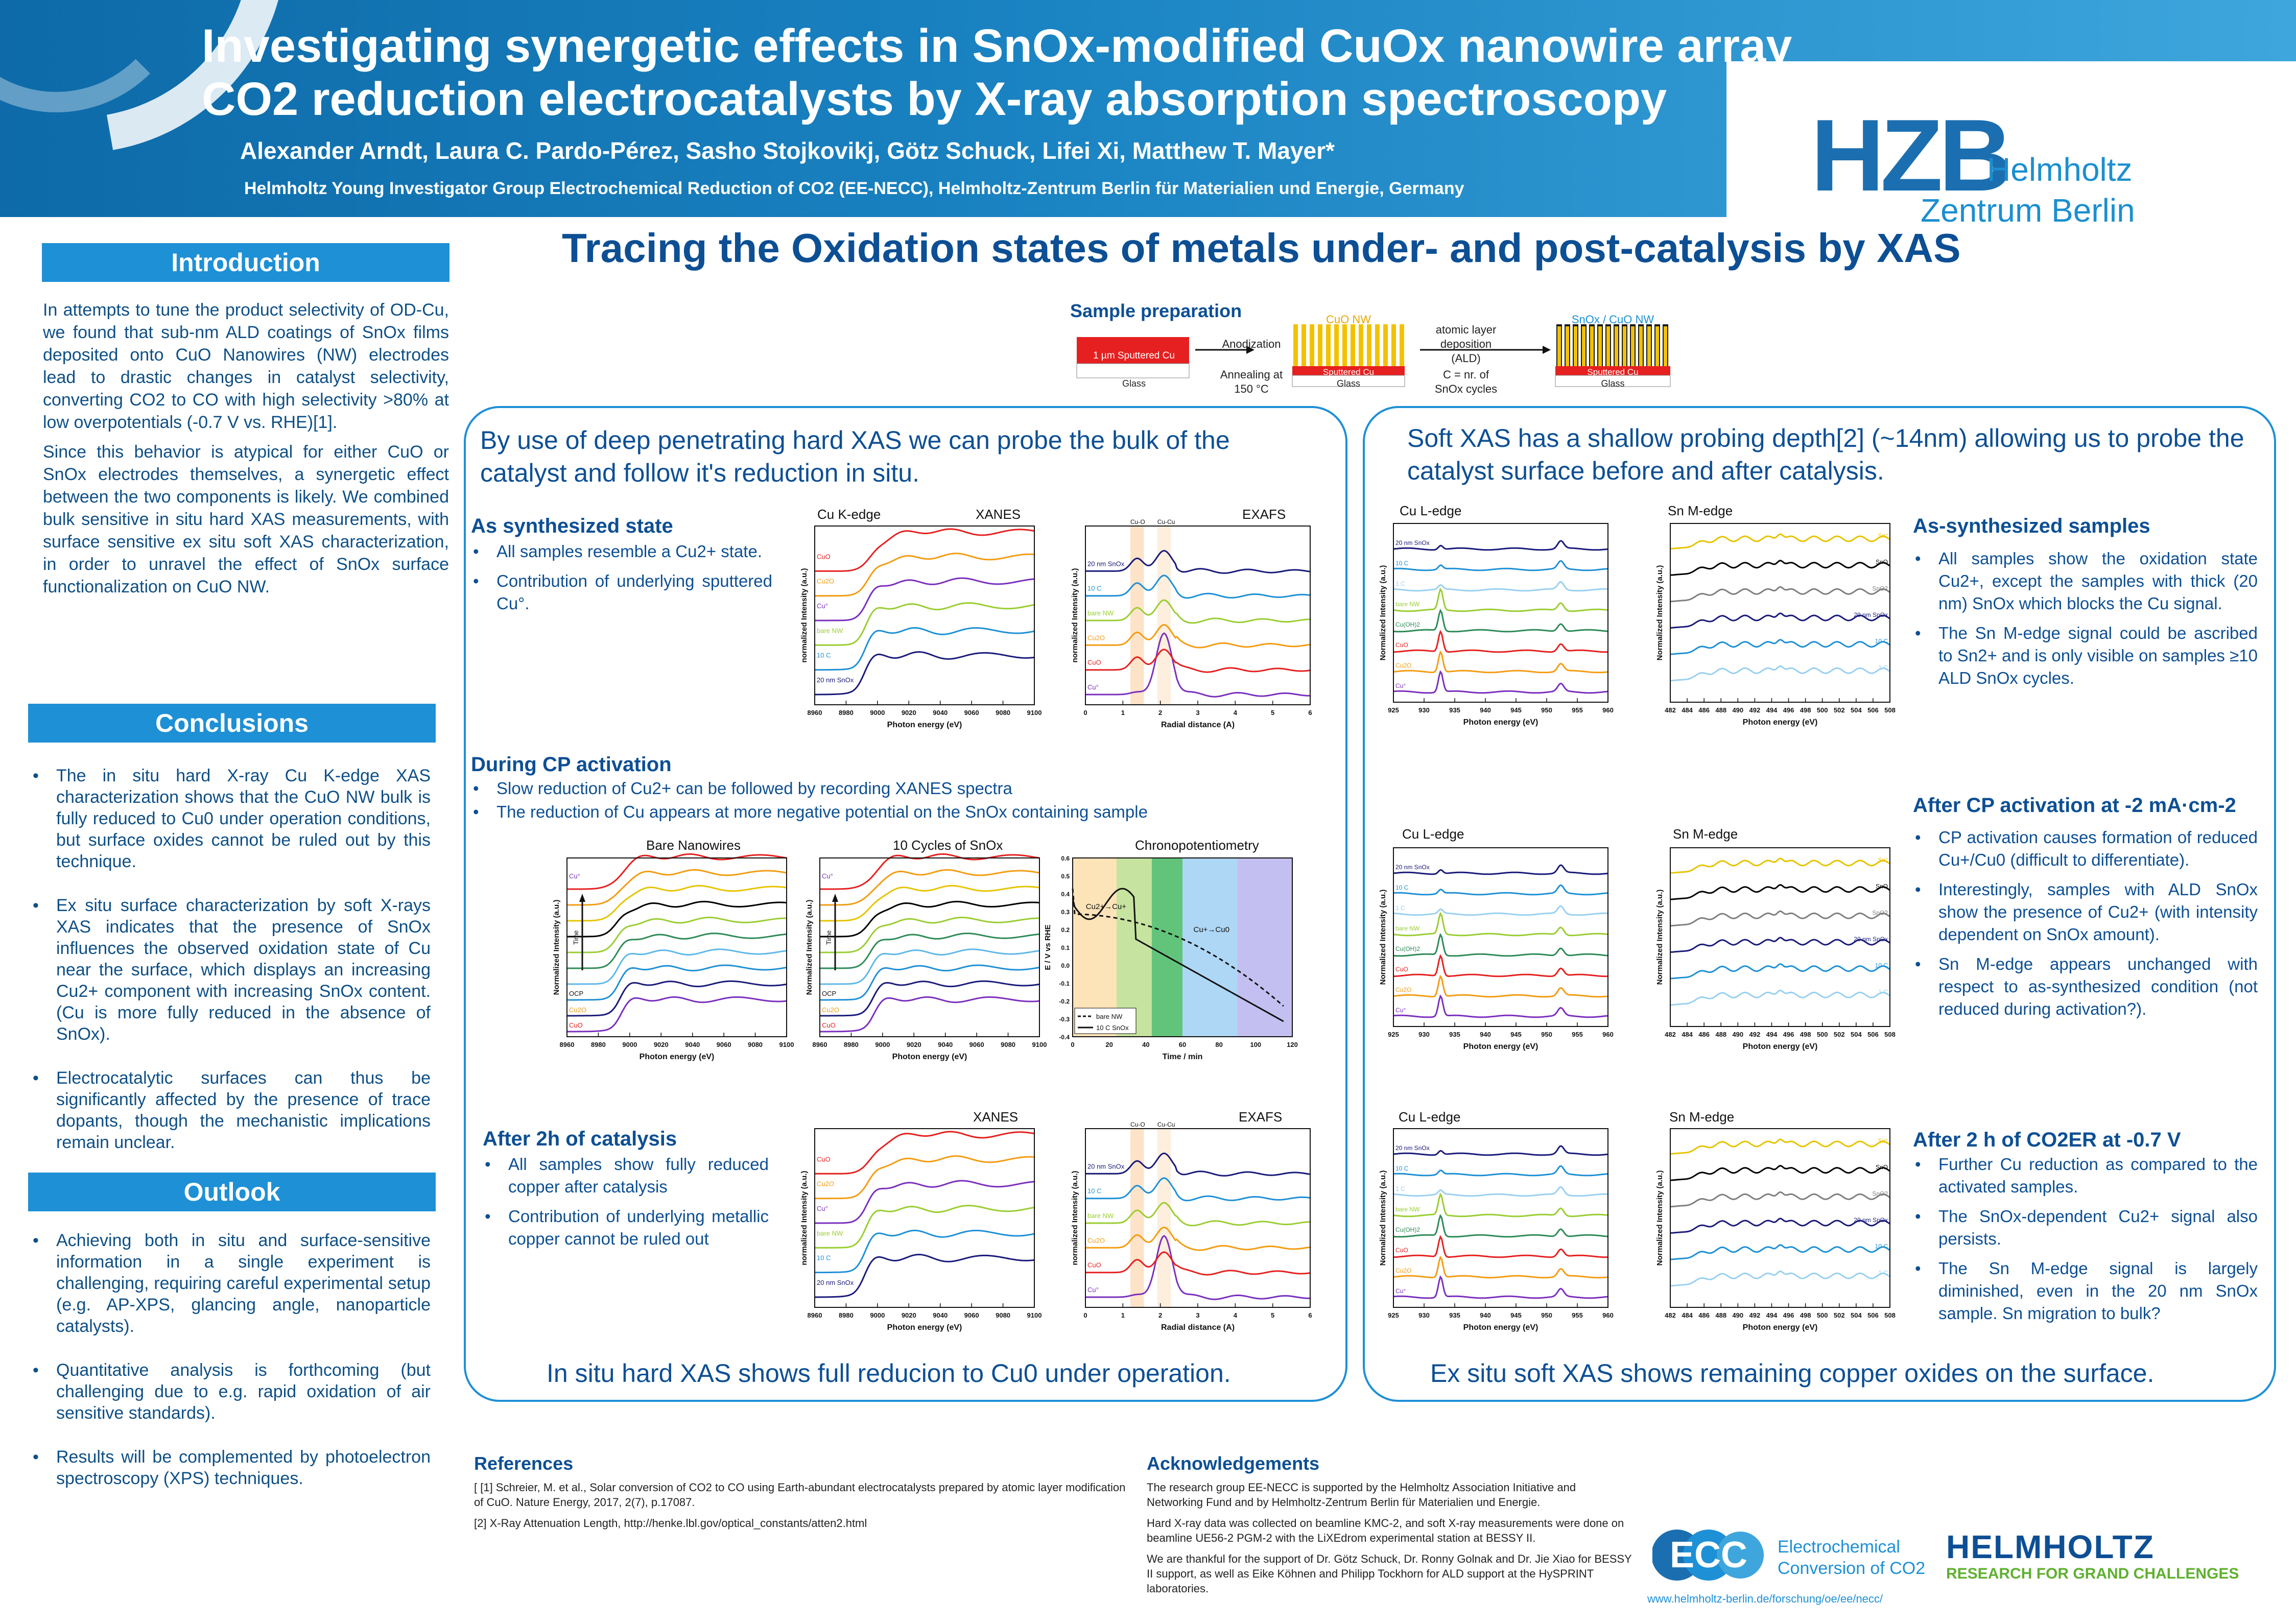 The image size is (2296, 1624). I want to click on y-tick-label: 0.2, so click(1065, 930).